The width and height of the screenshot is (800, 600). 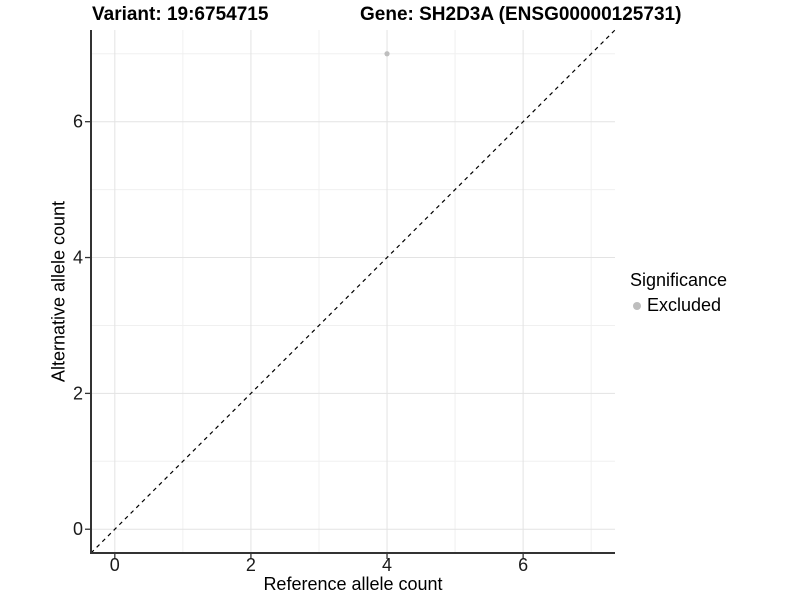 I want to click on x-tick-label: 4, so click(x=387, y=565).